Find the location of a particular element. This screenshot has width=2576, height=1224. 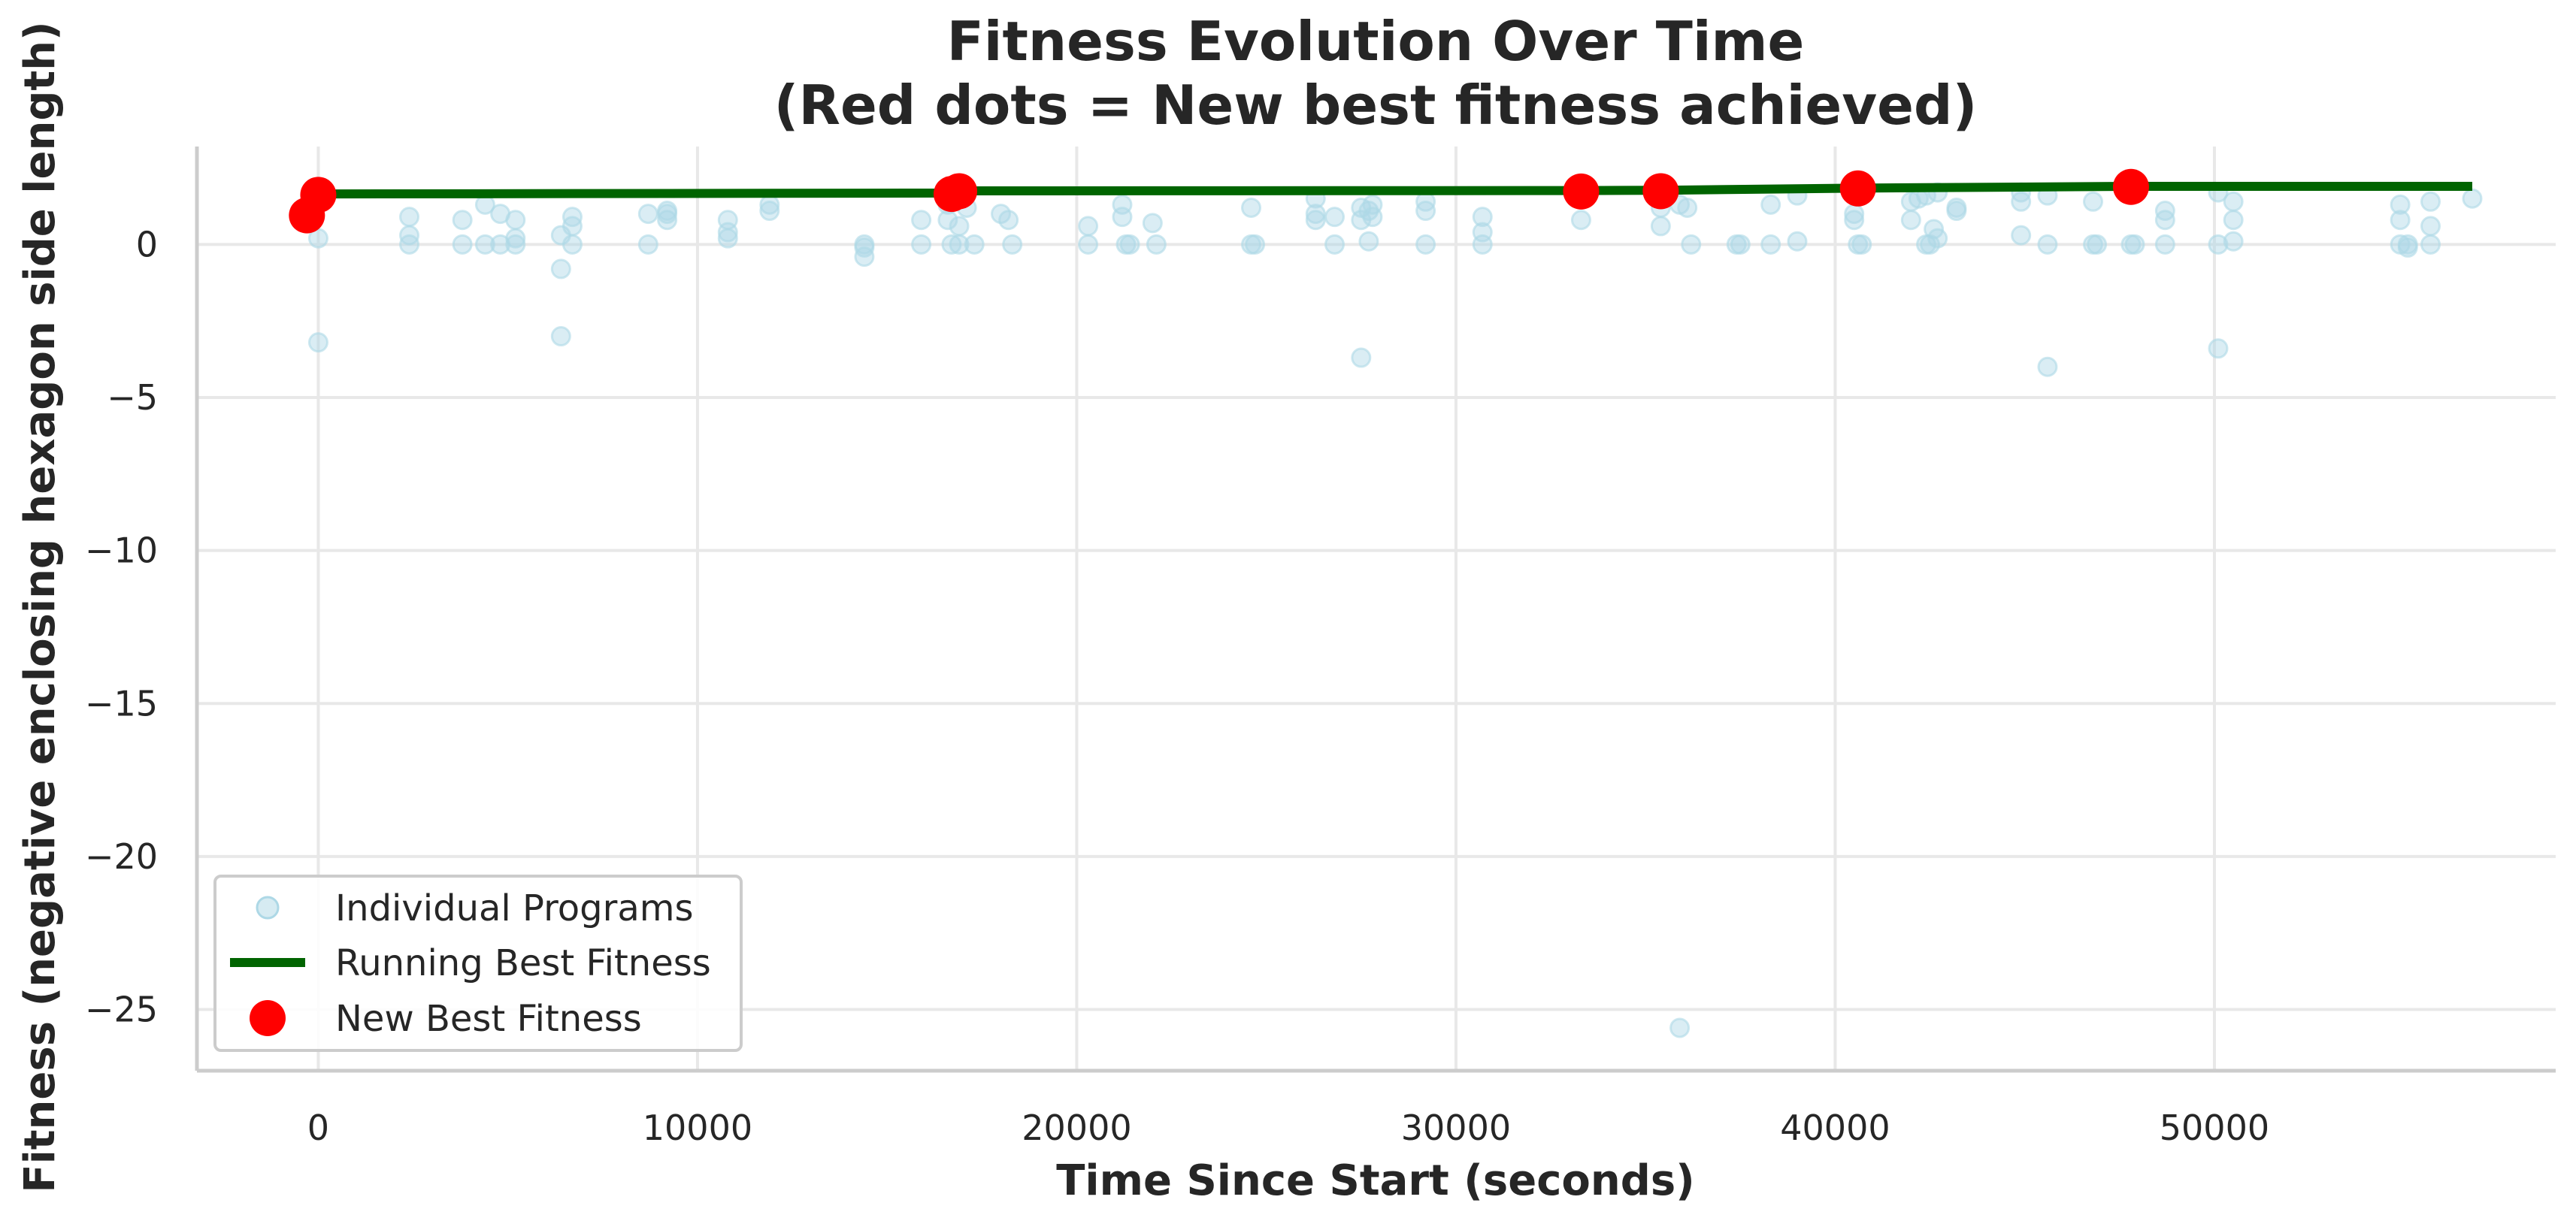

running-best-line is located at coordinates (1395, 190).